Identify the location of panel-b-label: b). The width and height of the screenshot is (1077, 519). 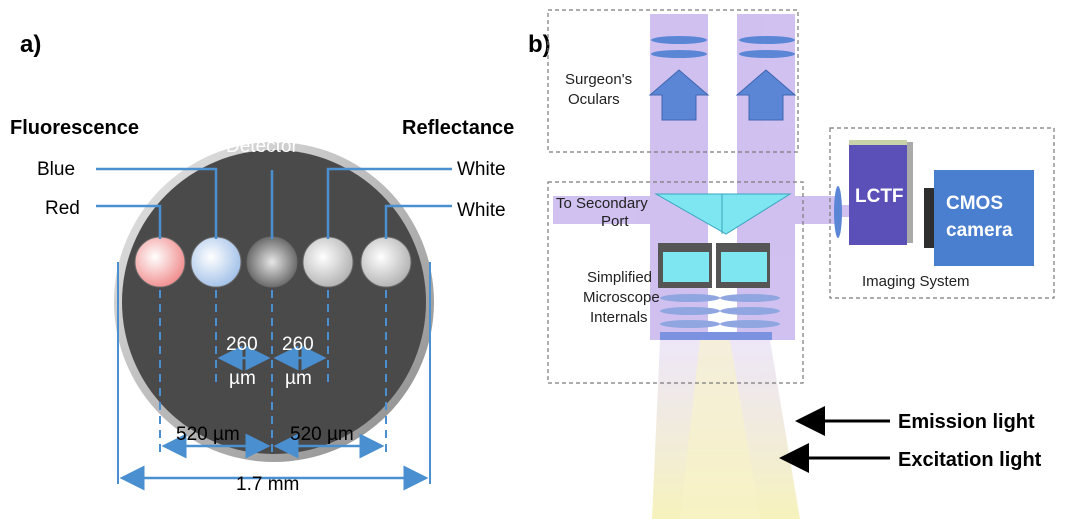
(539, 44).